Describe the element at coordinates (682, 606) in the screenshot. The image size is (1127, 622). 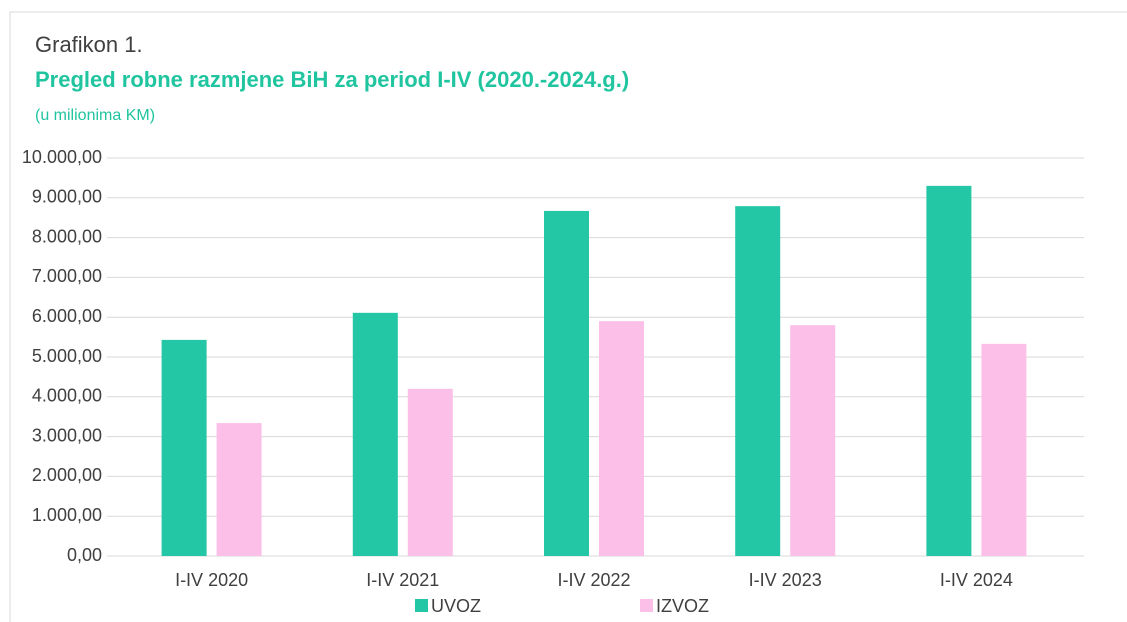
I see `legend-label: IZVOZ` at that location.